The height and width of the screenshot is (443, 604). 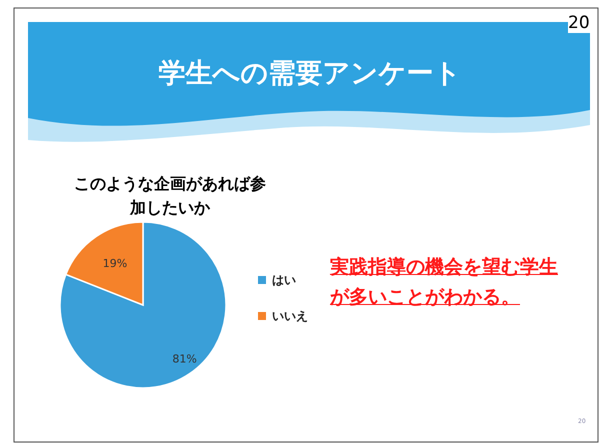 I want to click on data-label: 81%, so click(x=184, y=359).